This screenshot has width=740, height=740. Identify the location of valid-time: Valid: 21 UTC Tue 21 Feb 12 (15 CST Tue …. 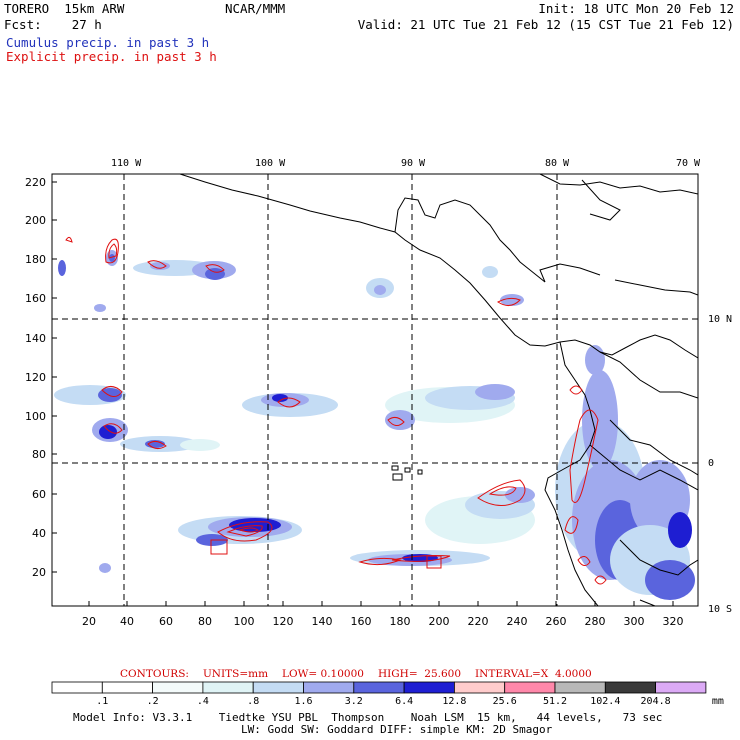
(545, 24).